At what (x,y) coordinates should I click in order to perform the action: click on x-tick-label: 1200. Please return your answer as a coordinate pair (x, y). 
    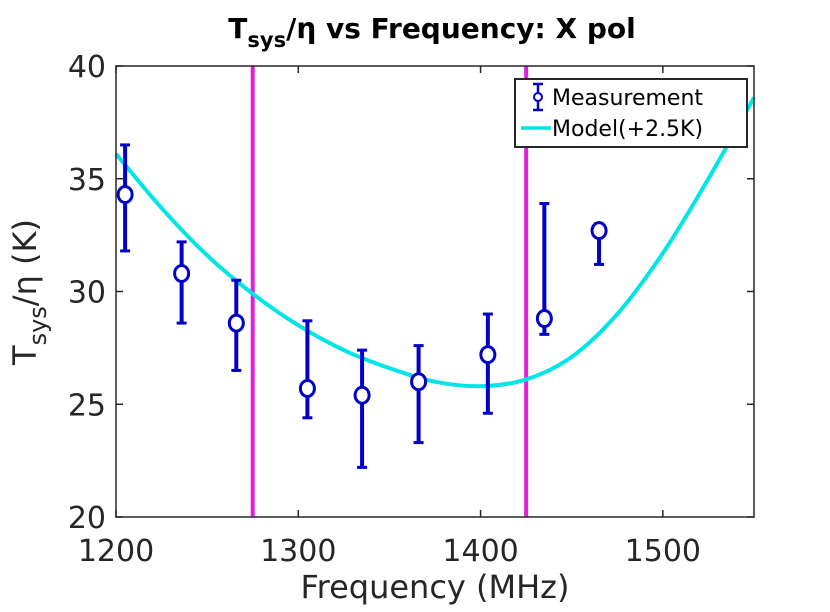
    Looking at the image, I should click on (116, 551).